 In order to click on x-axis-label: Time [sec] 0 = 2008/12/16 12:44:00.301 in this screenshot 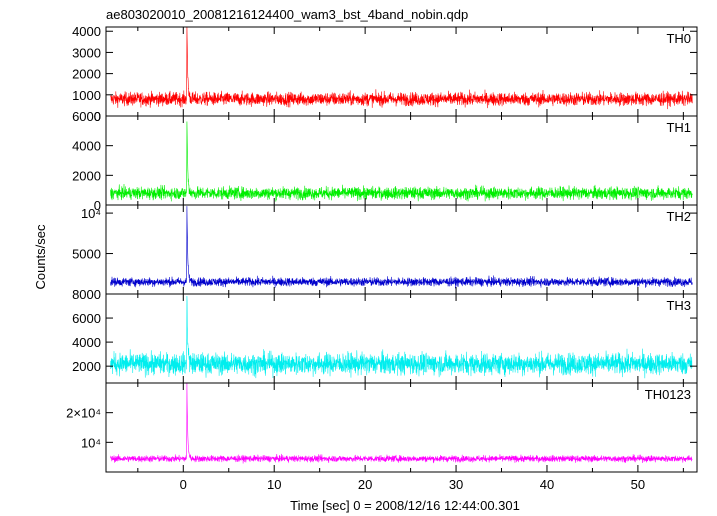, I will do `click(405, 505)`.